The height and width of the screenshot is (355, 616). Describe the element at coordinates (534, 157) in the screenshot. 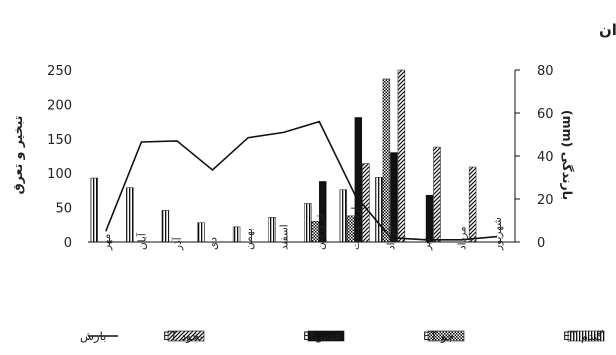

I see `right-y-axis: 0 20 40 60 80` at that location.